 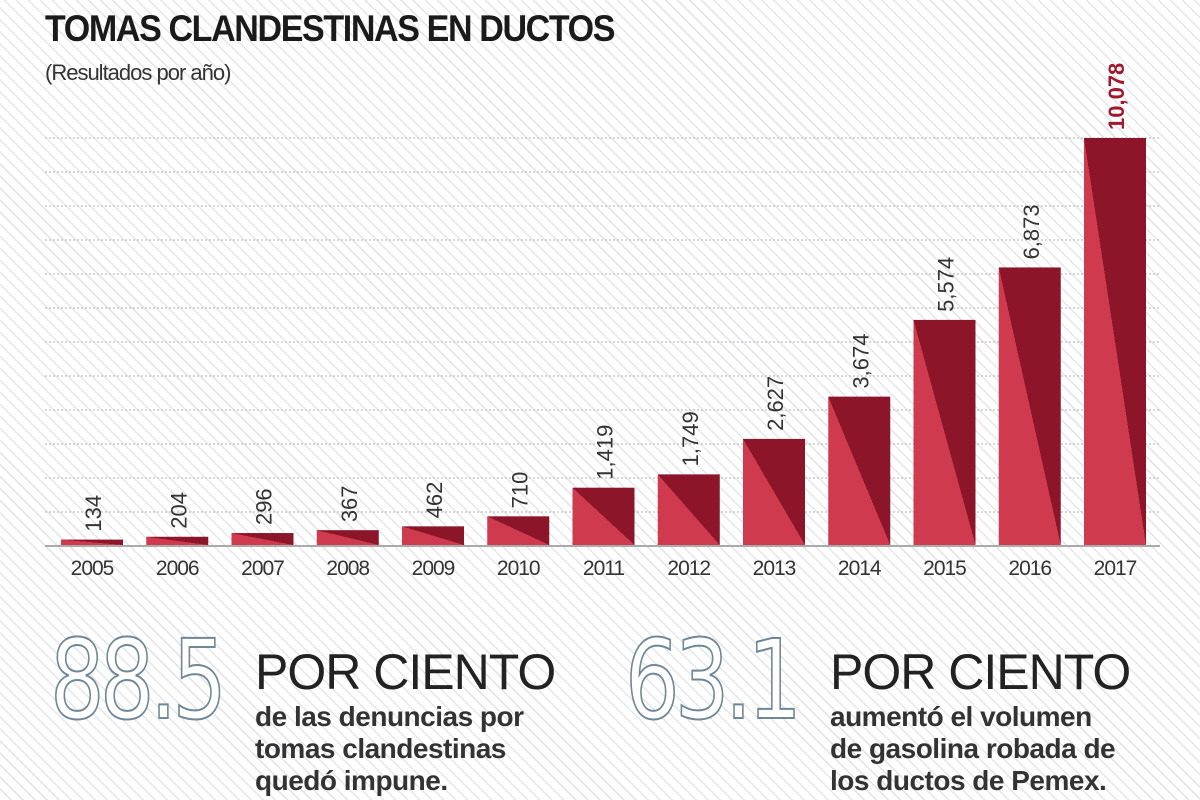 What do you see at coordinates (262, 539) in the screenshot?
I see `bar-2007` at bounding box center [262, 539].